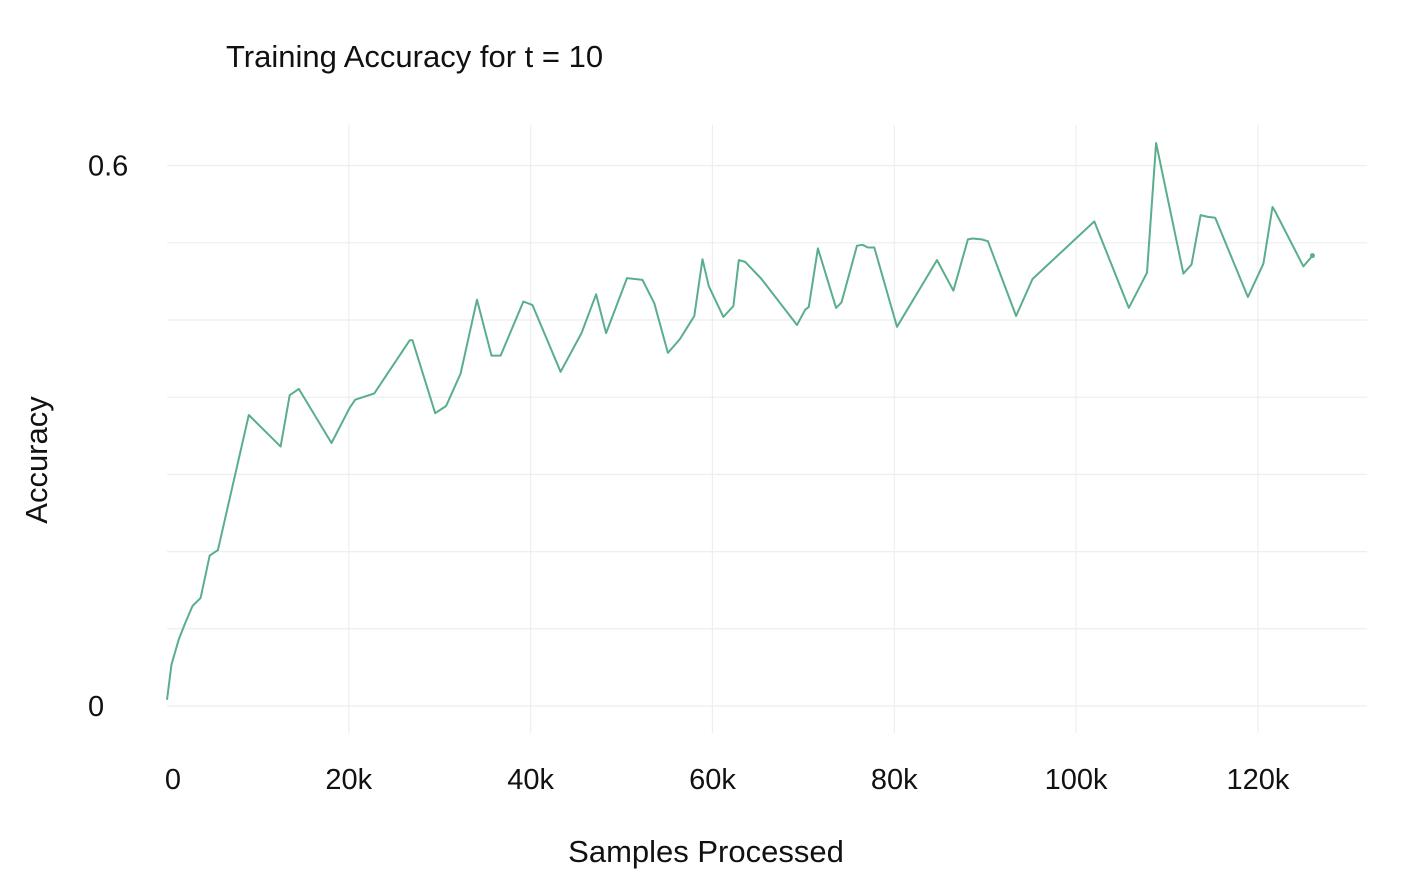 This screenshot has height=884, width=1424. I want to click on x-tick-label: 0, so click(173, 780).